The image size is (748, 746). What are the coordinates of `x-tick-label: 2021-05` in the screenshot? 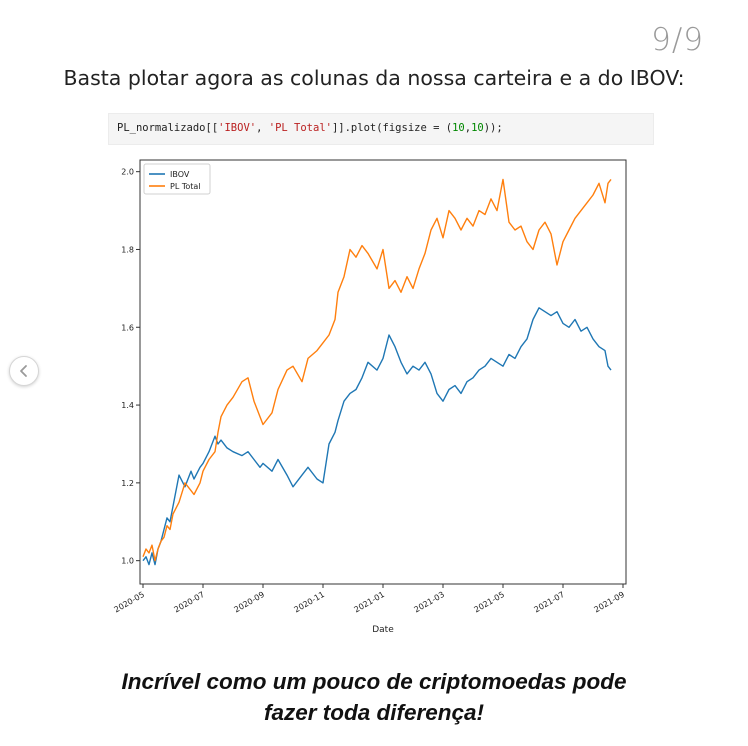 It's located at (489, 602).